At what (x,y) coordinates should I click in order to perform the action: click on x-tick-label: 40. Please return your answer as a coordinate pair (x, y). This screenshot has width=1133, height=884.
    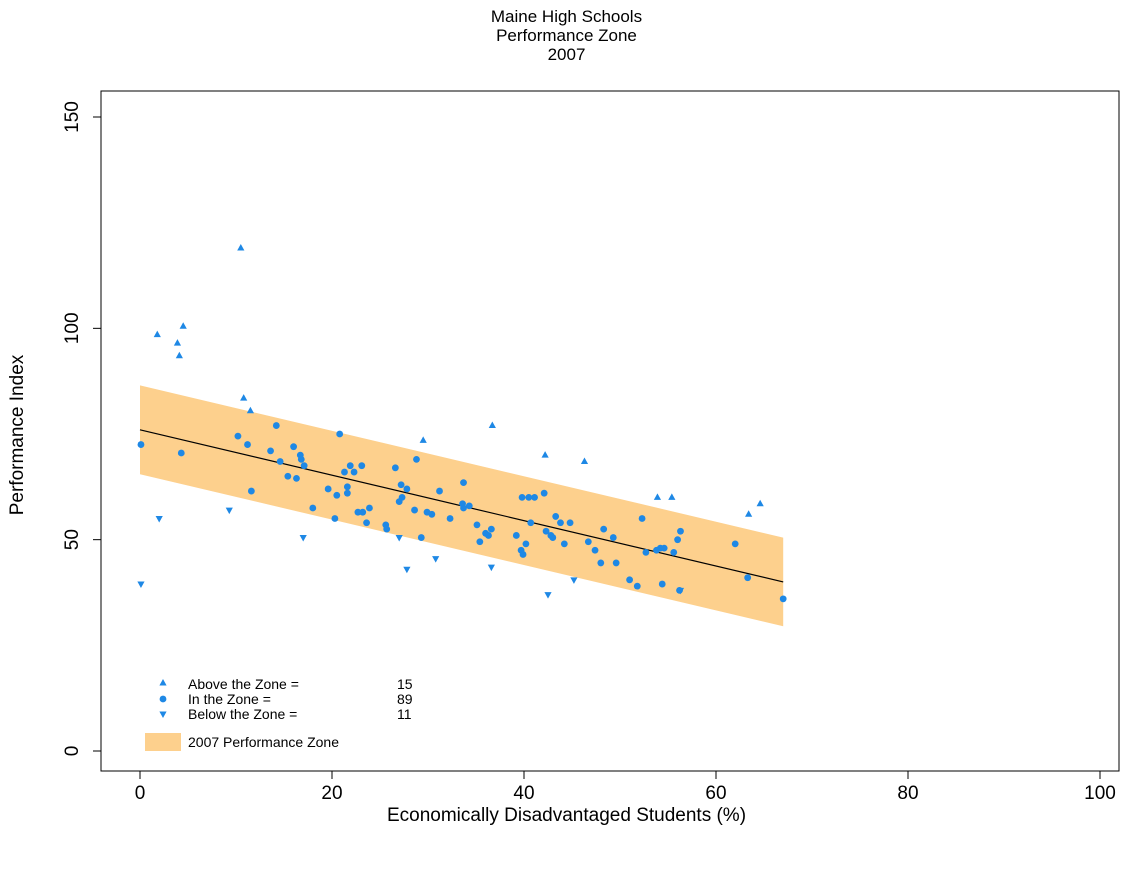
    Looking at the image, I should click on (523, 793).